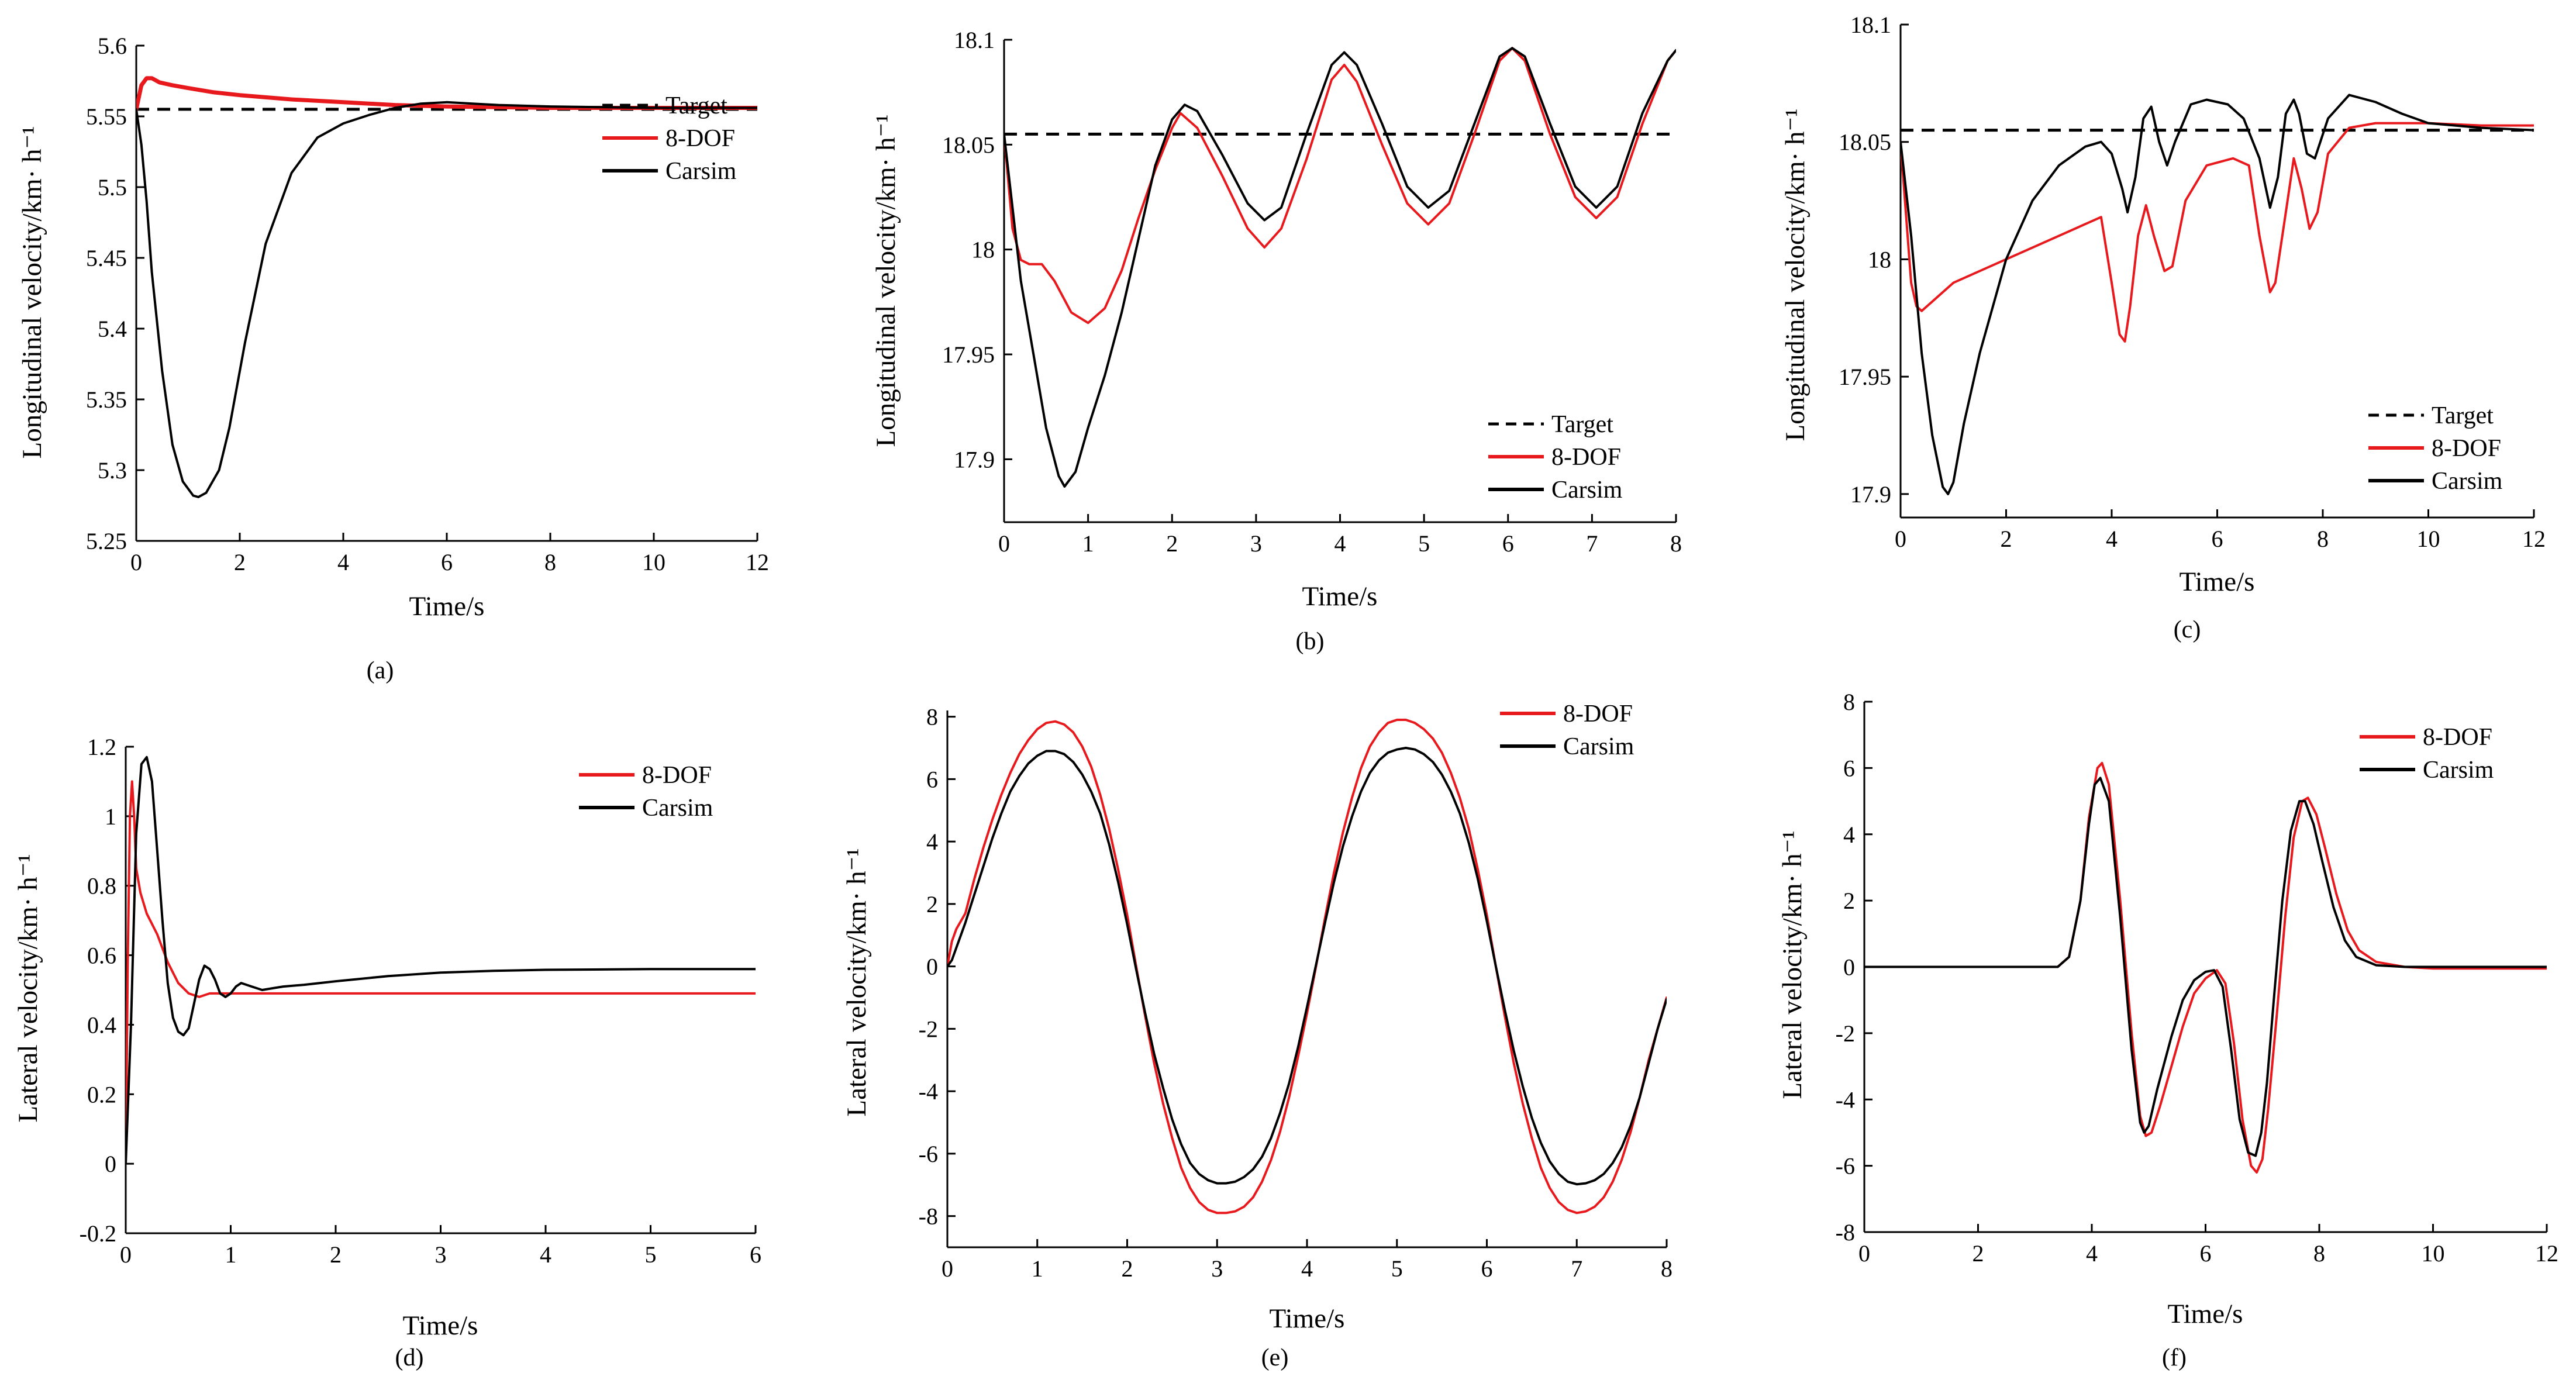  Describe the element at coordinates (107, 400) in the screenshot. I see `y-tick-label: 5.35` at that location.